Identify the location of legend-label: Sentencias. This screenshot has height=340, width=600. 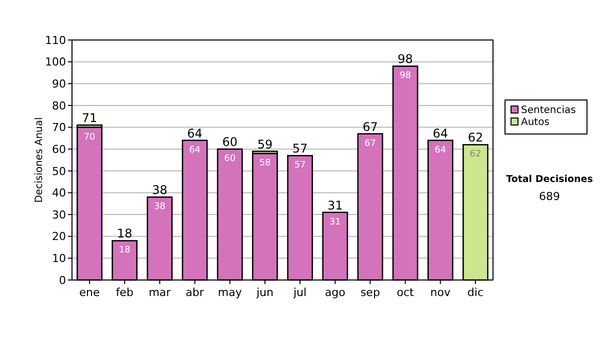
(548, 110).